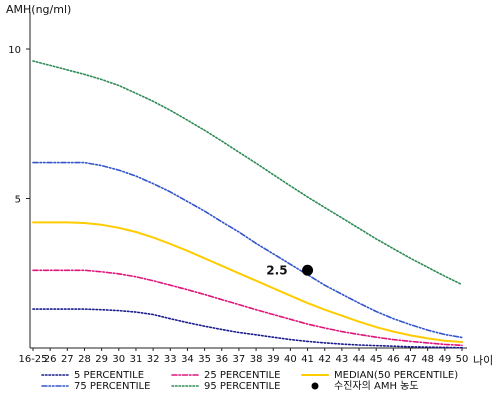  I want to click on x-tick-label: 48, so click(427, 359).